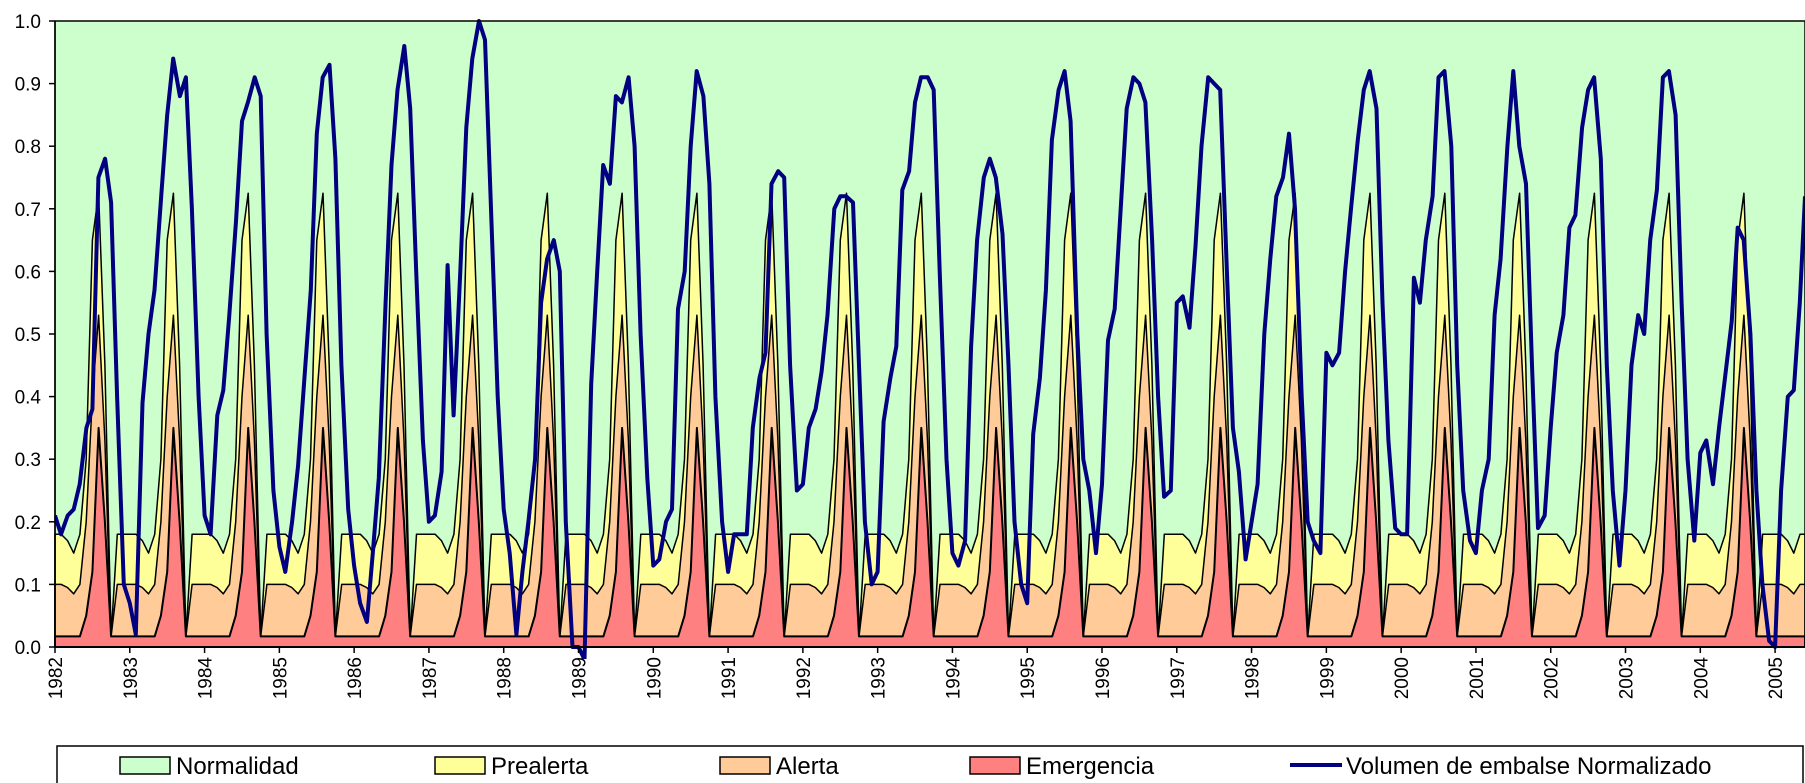 The image size is (1805, 783). What do you see at coordinates (1701, 678) in the screenshot?
I see `x-tick-label: 2004` at bounding box center [1701, 678].